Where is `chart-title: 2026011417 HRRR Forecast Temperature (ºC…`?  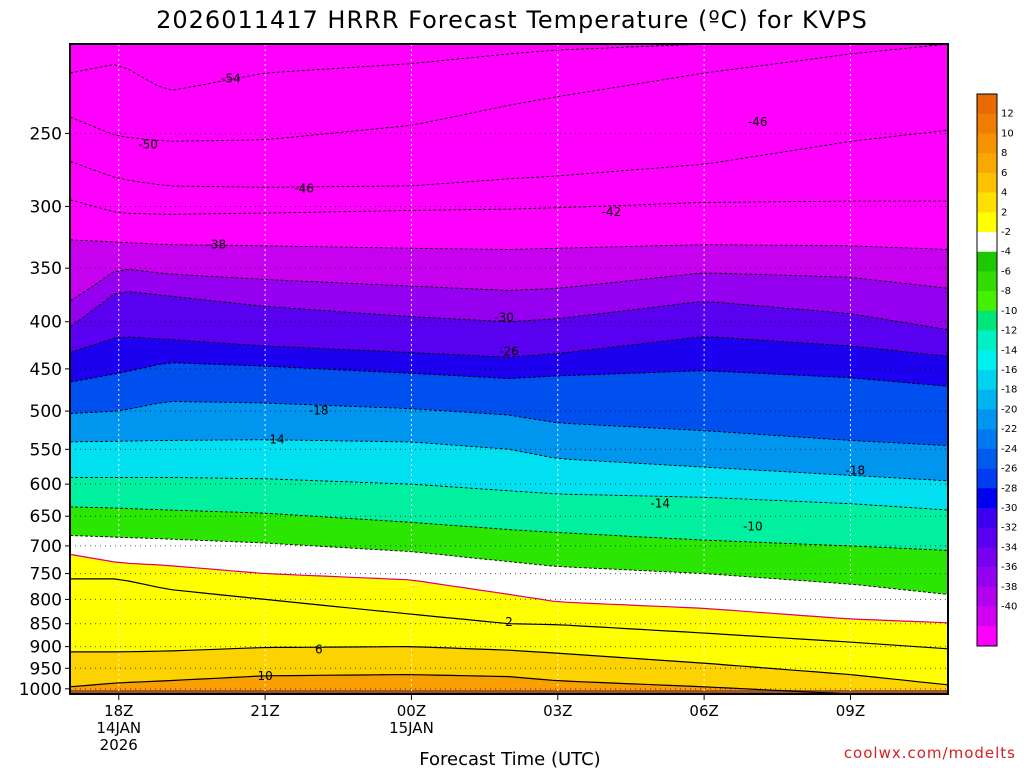 chart-title: 2026011417 HRRR Forecast Temperature (ºC… is located at coordinates (512, 20).